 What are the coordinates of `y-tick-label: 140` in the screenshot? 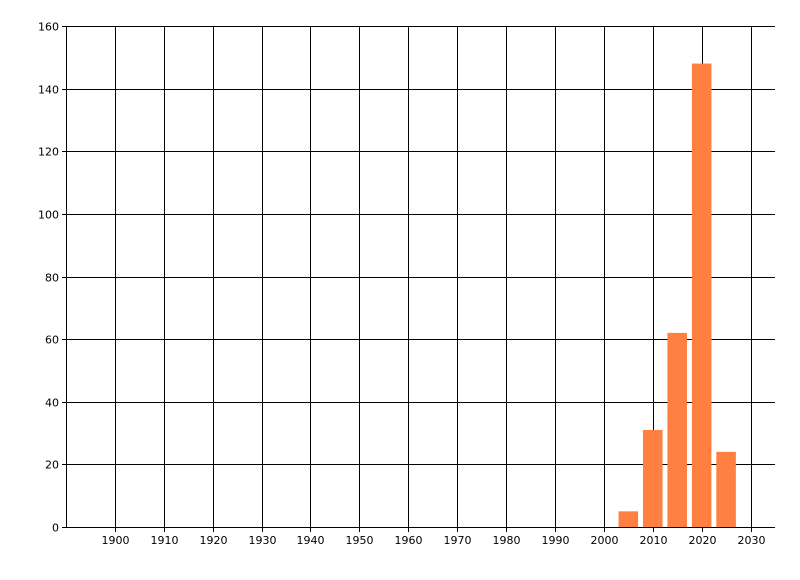 It's located at (48, 90).